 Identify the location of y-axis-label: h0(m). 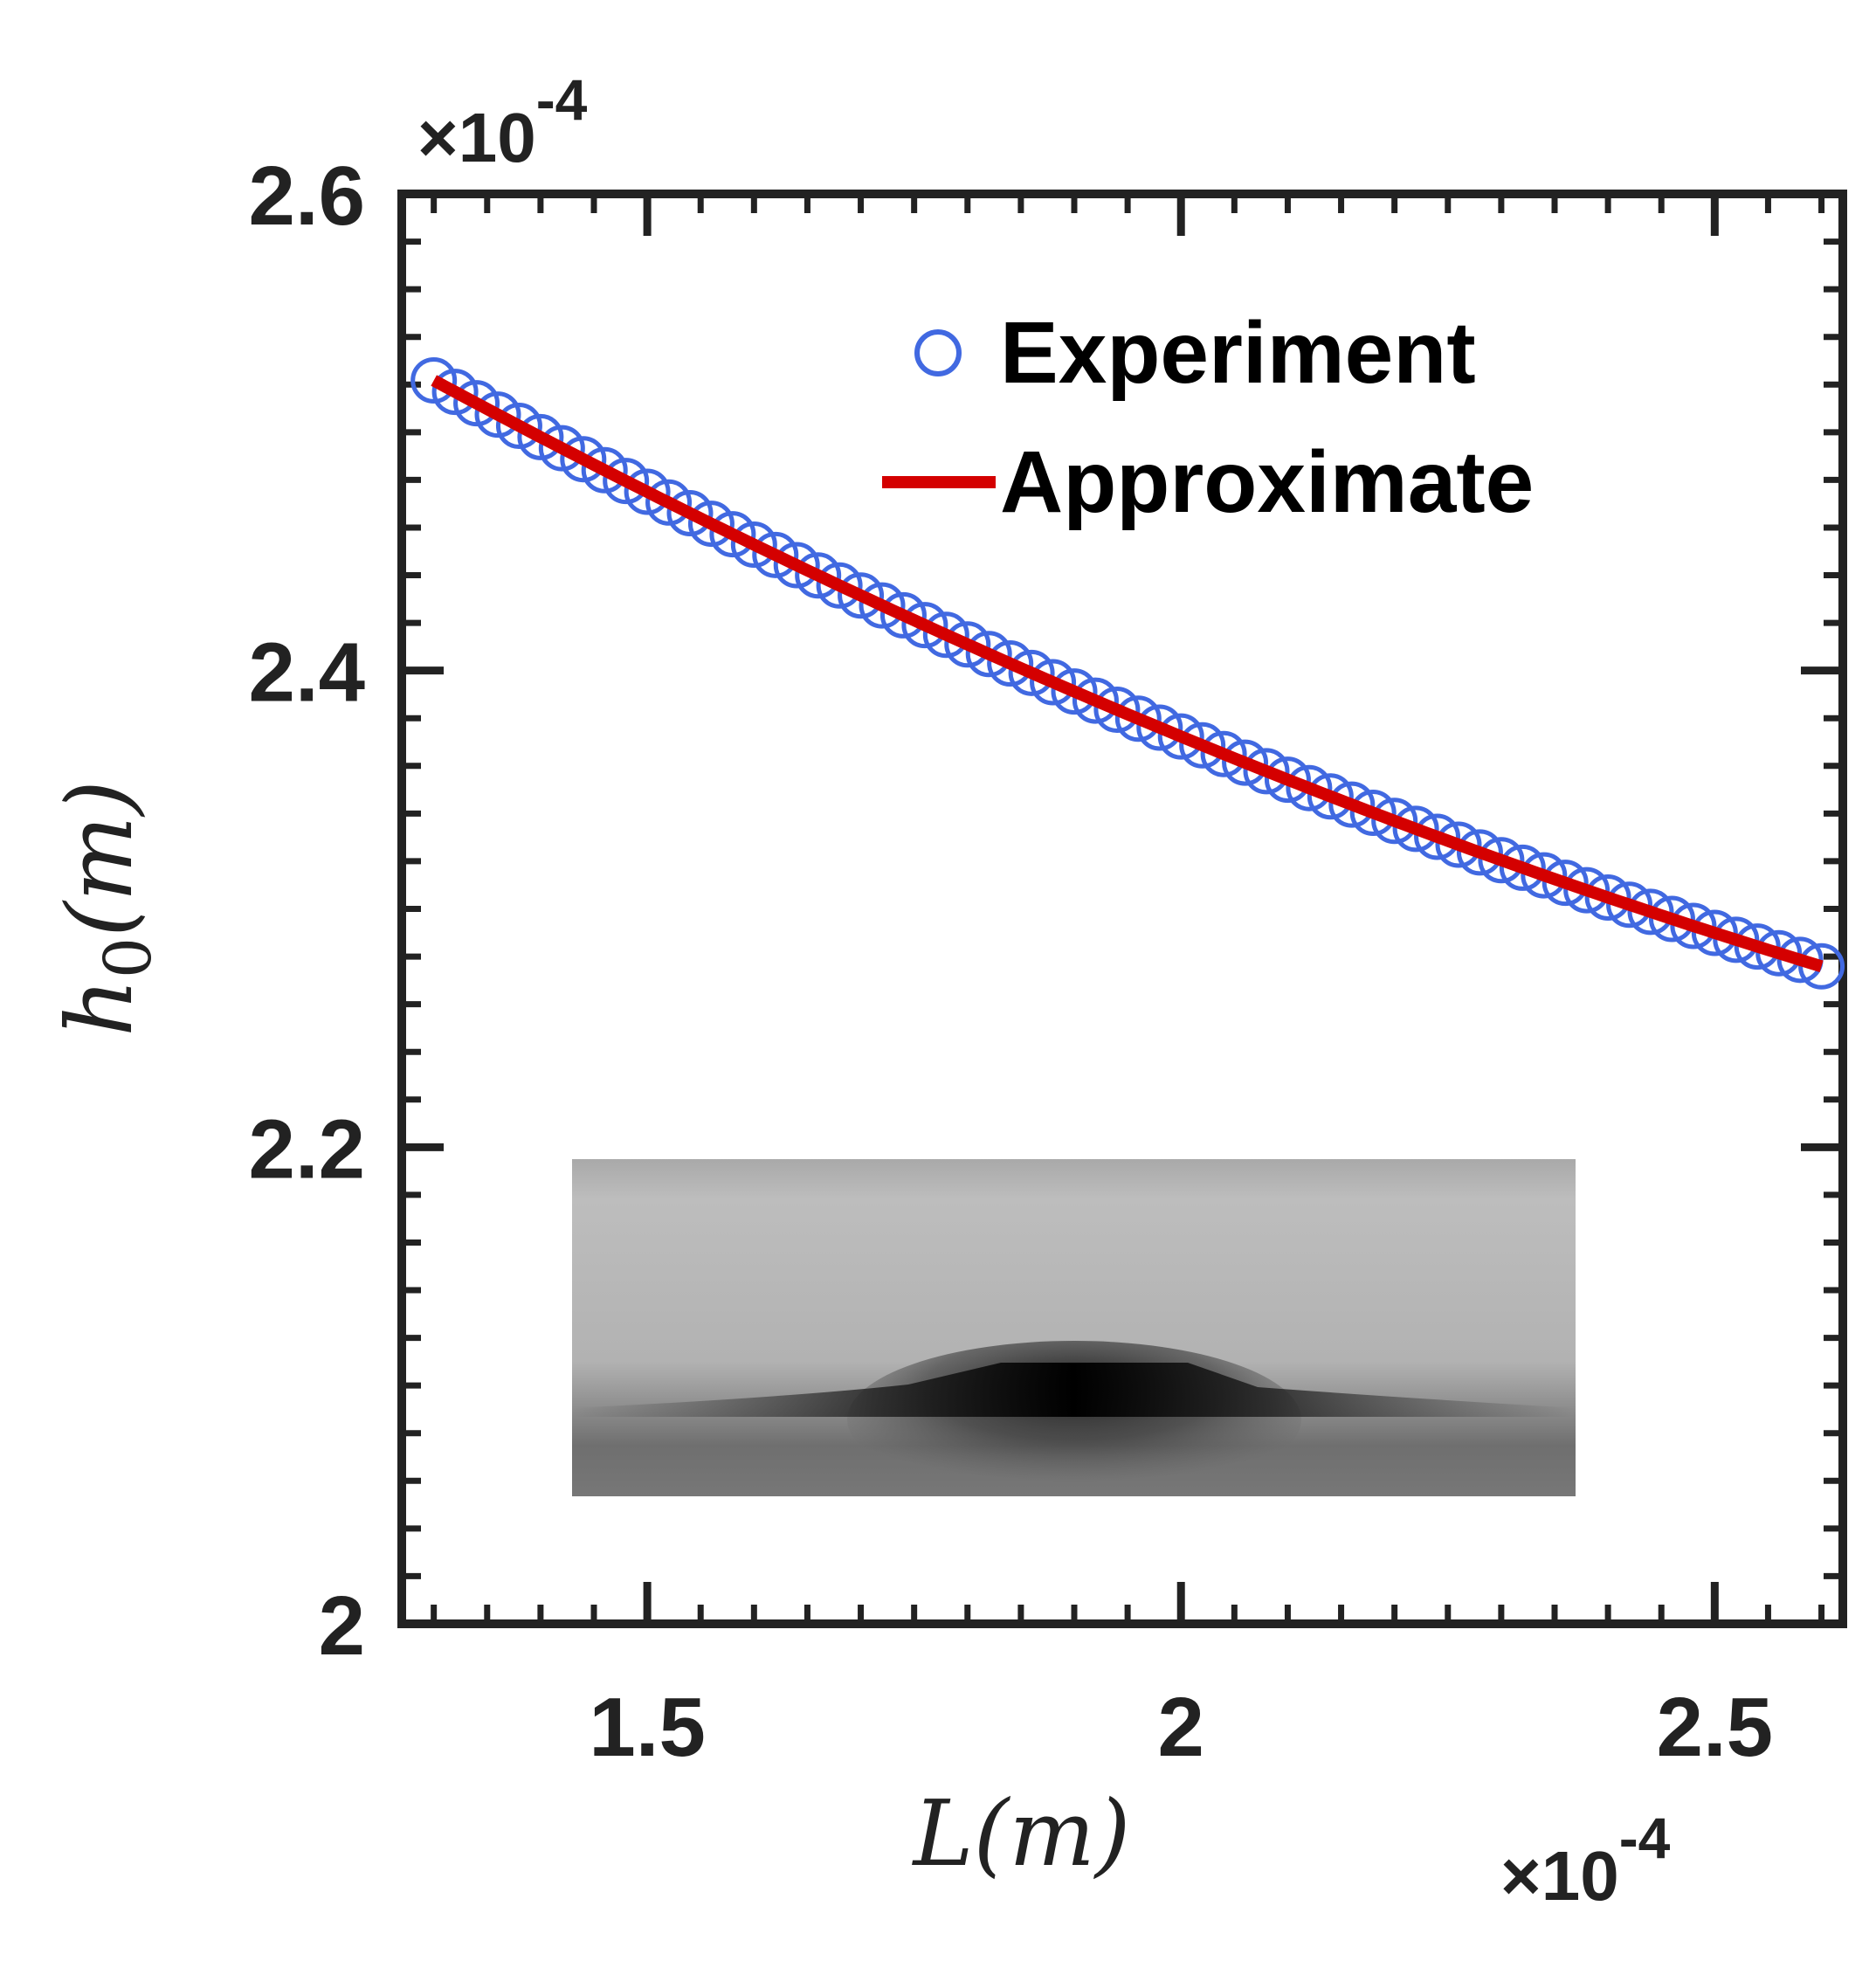
(106, 908).